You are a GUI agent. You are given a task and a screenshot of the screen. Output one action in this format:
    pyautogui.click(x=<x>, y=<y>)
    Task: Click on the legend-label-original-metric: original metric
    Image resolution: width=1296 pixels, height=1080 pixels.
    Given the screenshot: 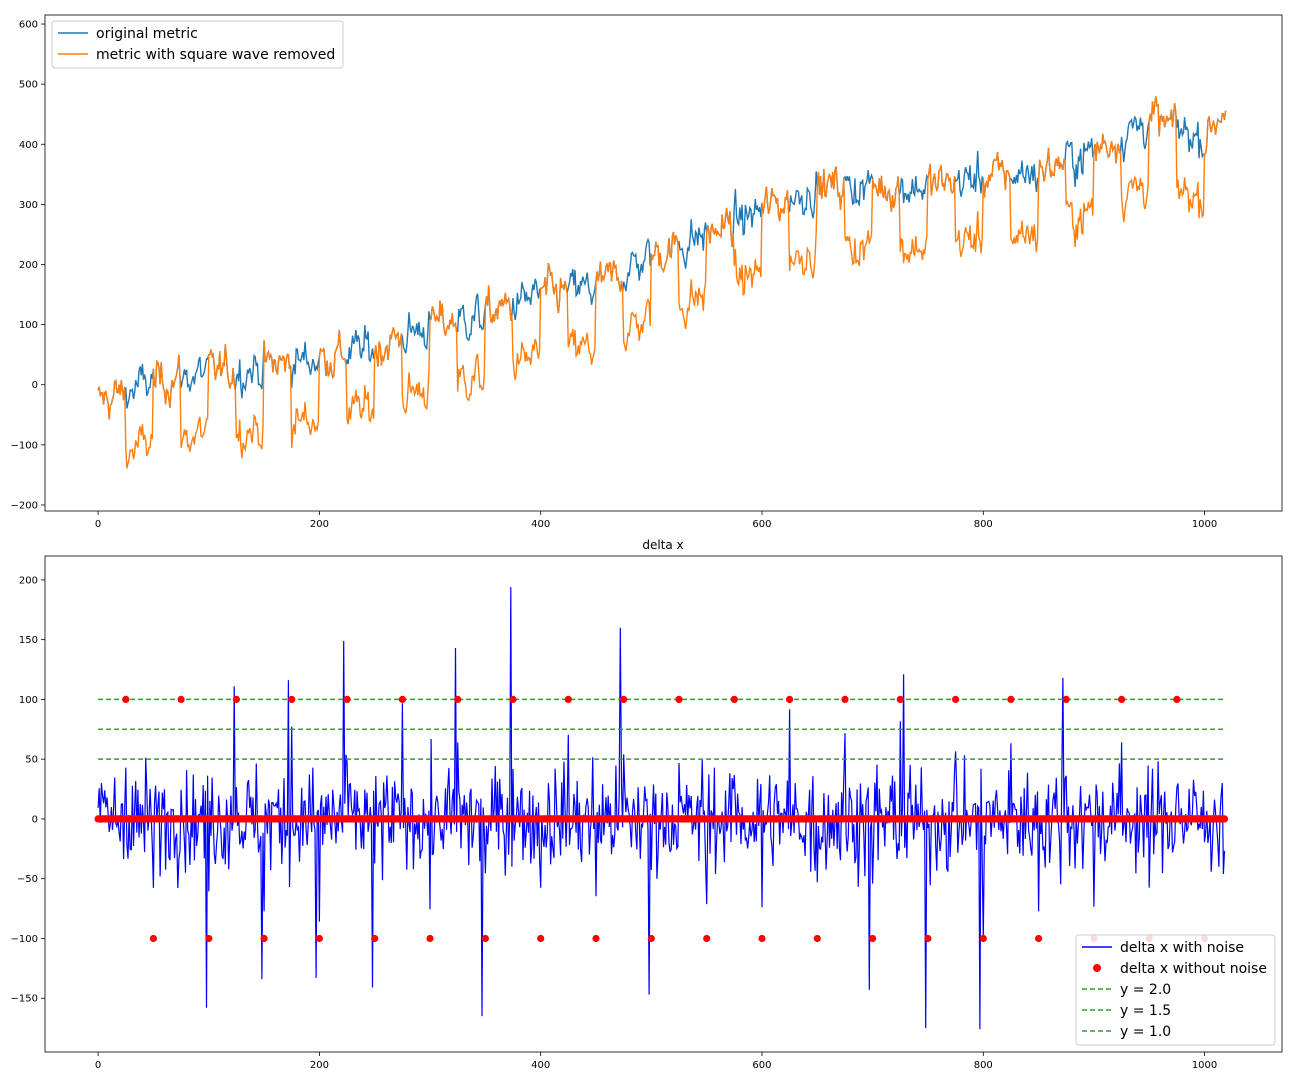 What is the action you would take?
    pyautogui.click(x=147, y=34)
    